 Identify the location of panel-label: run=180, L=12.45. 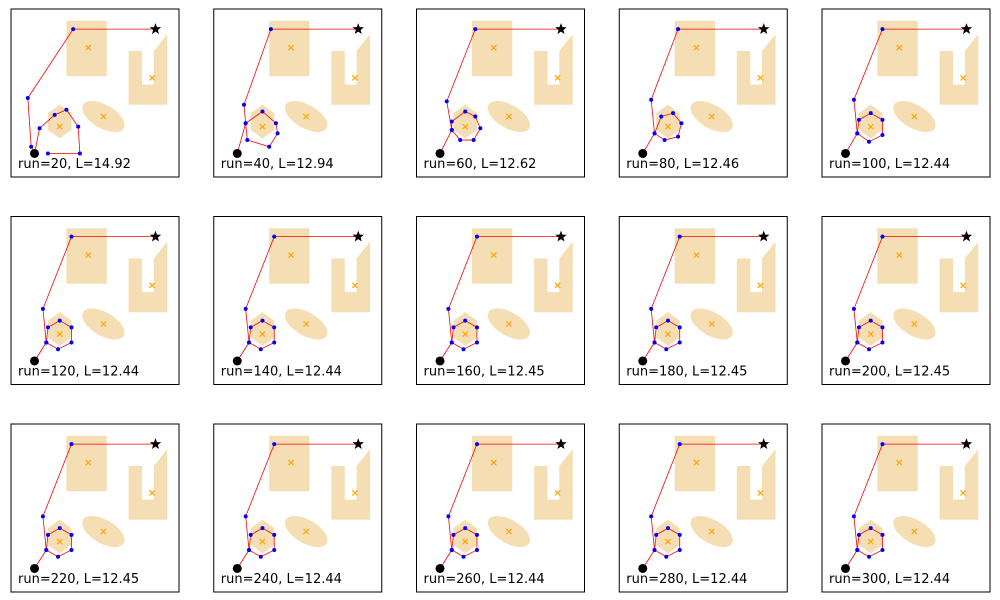
(686, 372).